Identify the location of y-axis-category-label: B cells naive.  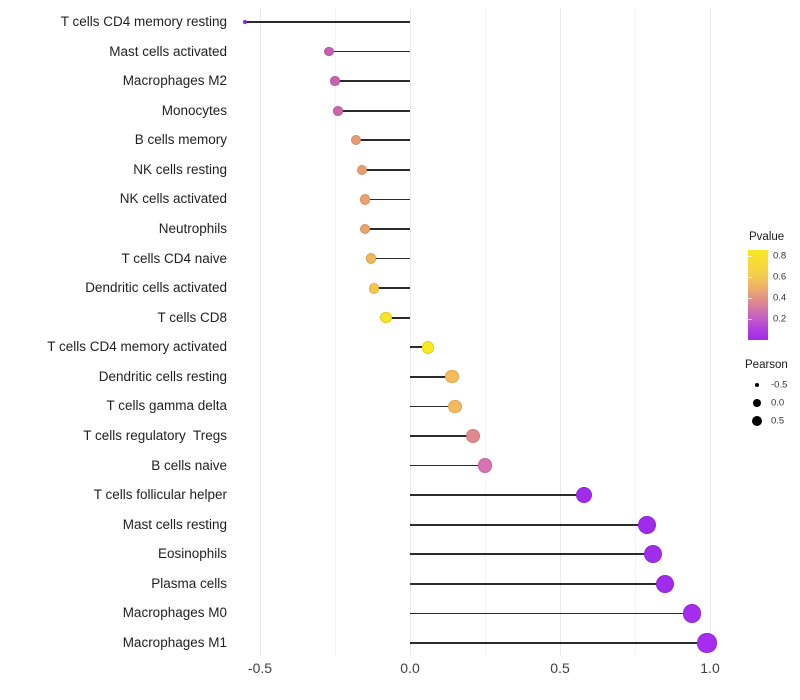
(189, 465).